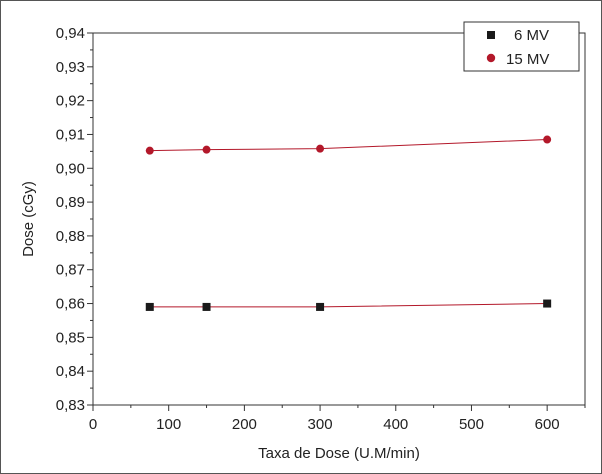 The height and width of the screenshot is (474, 602). What do you see at coordinates (70, 67) in the screenshot?
I see `y-tick-label: 0,93` at bounding box center [70, 67].